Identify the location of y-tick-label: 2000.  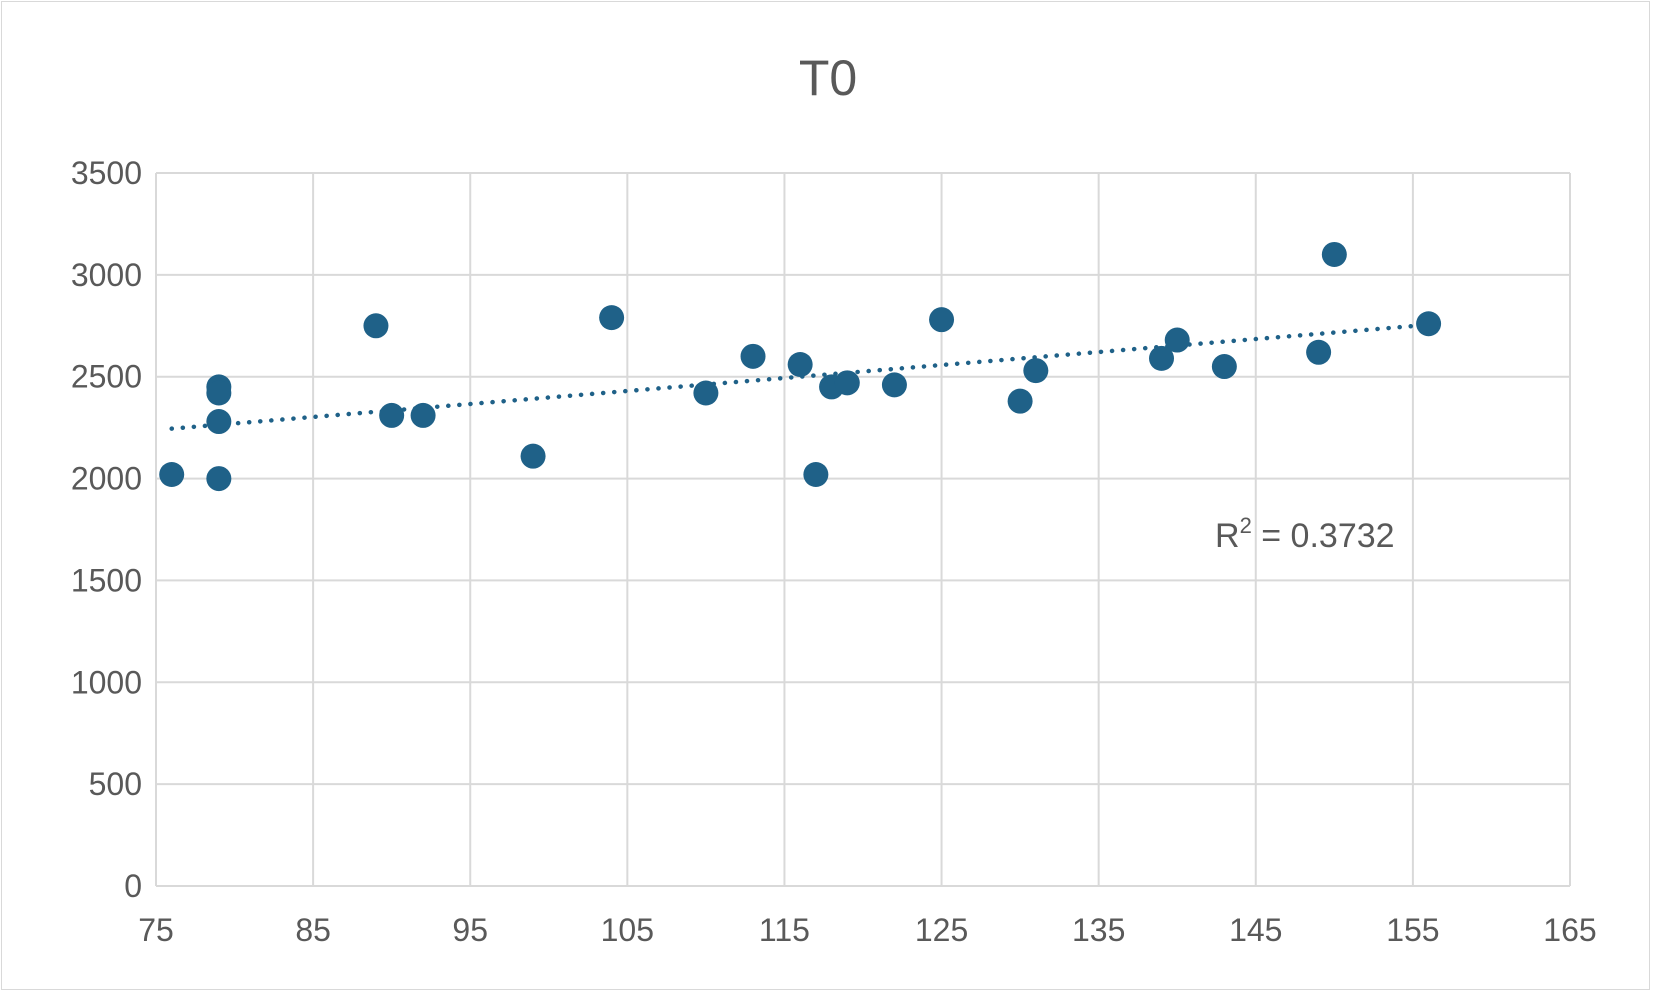
(106, 479).